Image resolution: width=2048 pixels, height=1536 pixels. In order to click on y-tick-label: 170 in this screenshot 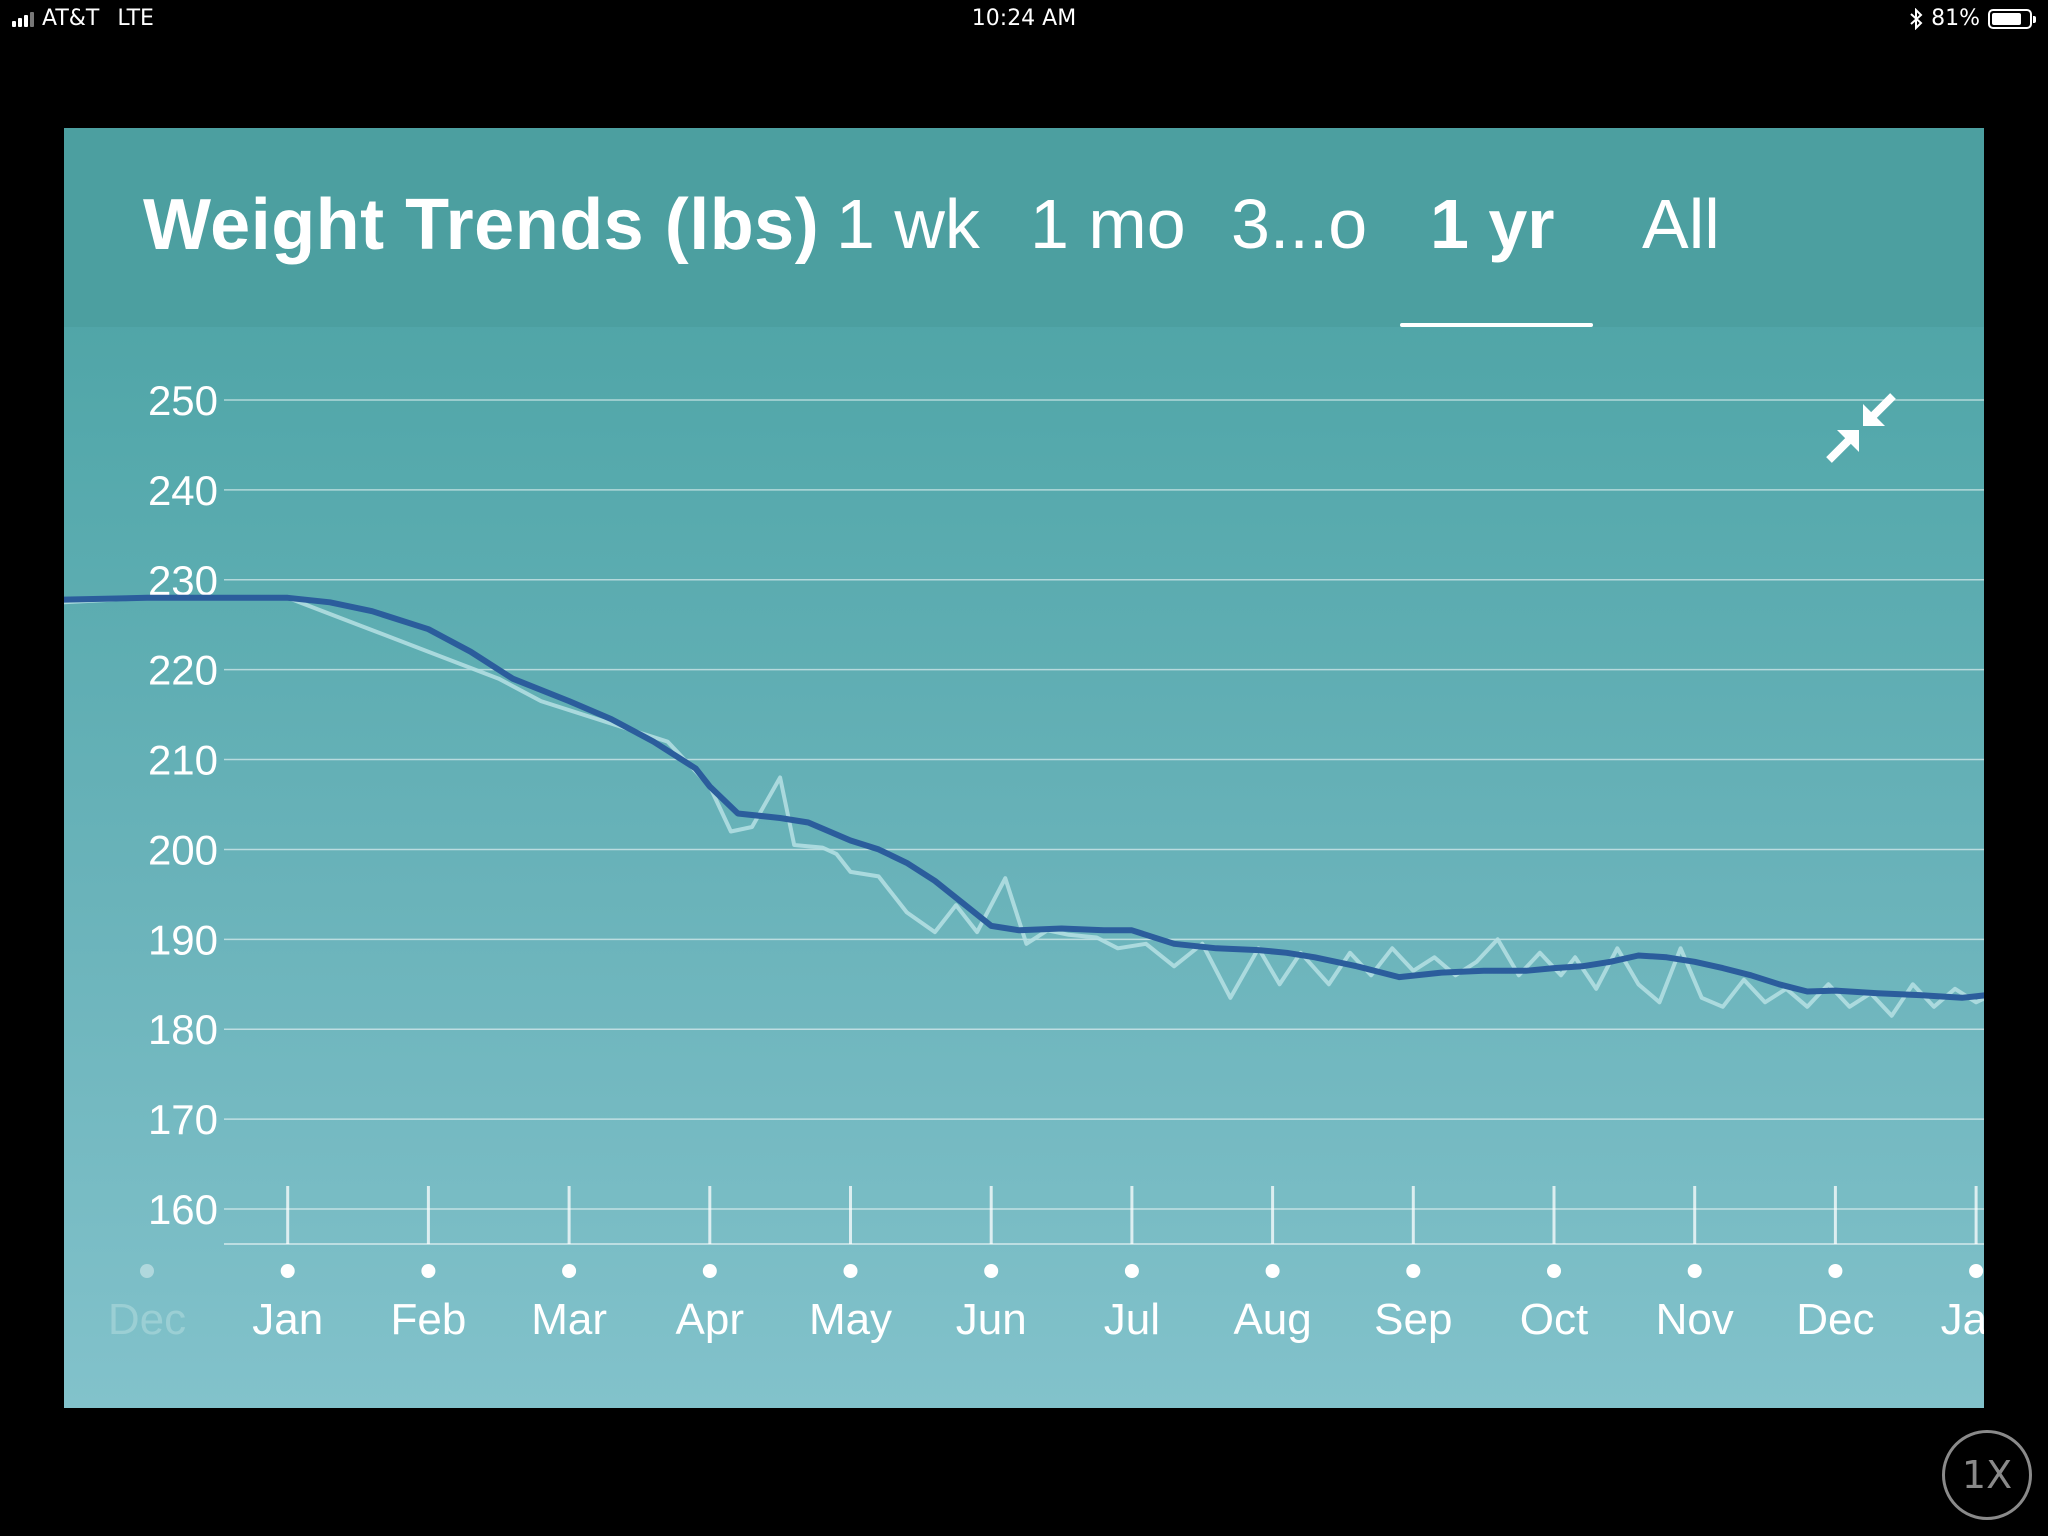, I will do `click(183, 1119)`.